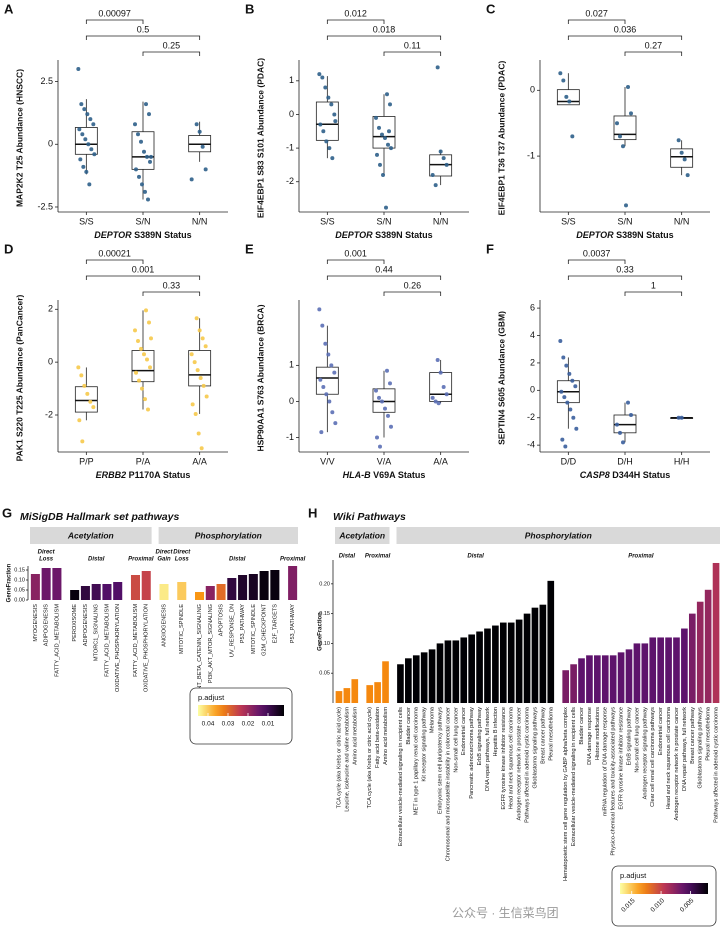  I want to click on y-axis-label: EIF4EBP1 T36 T37 Abundance (PDAC), so click(501, 138).